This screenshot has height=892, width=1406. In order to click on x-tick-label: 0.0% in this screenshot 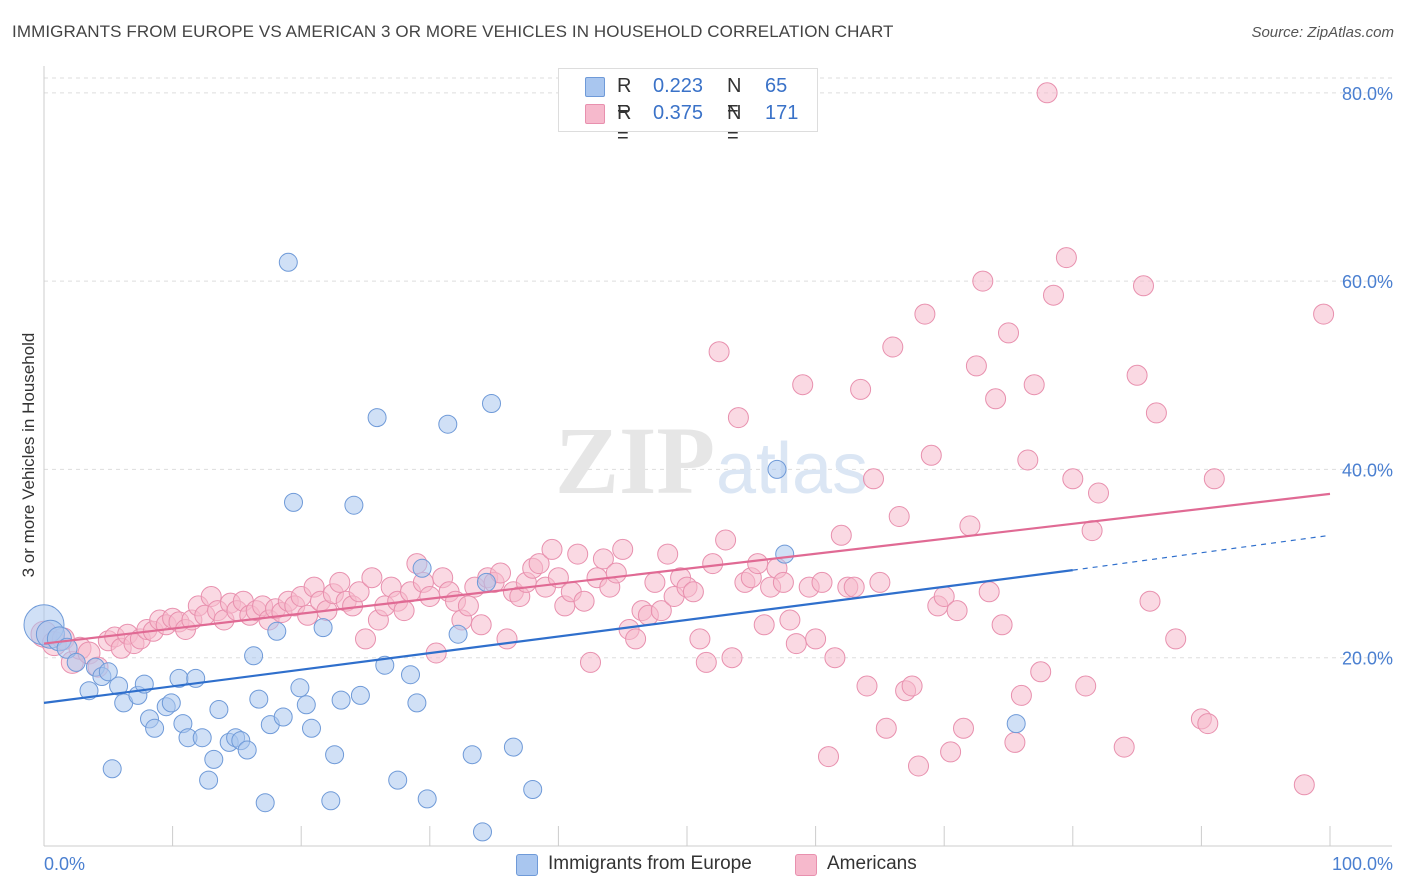, I will do `click(64, 864)`.